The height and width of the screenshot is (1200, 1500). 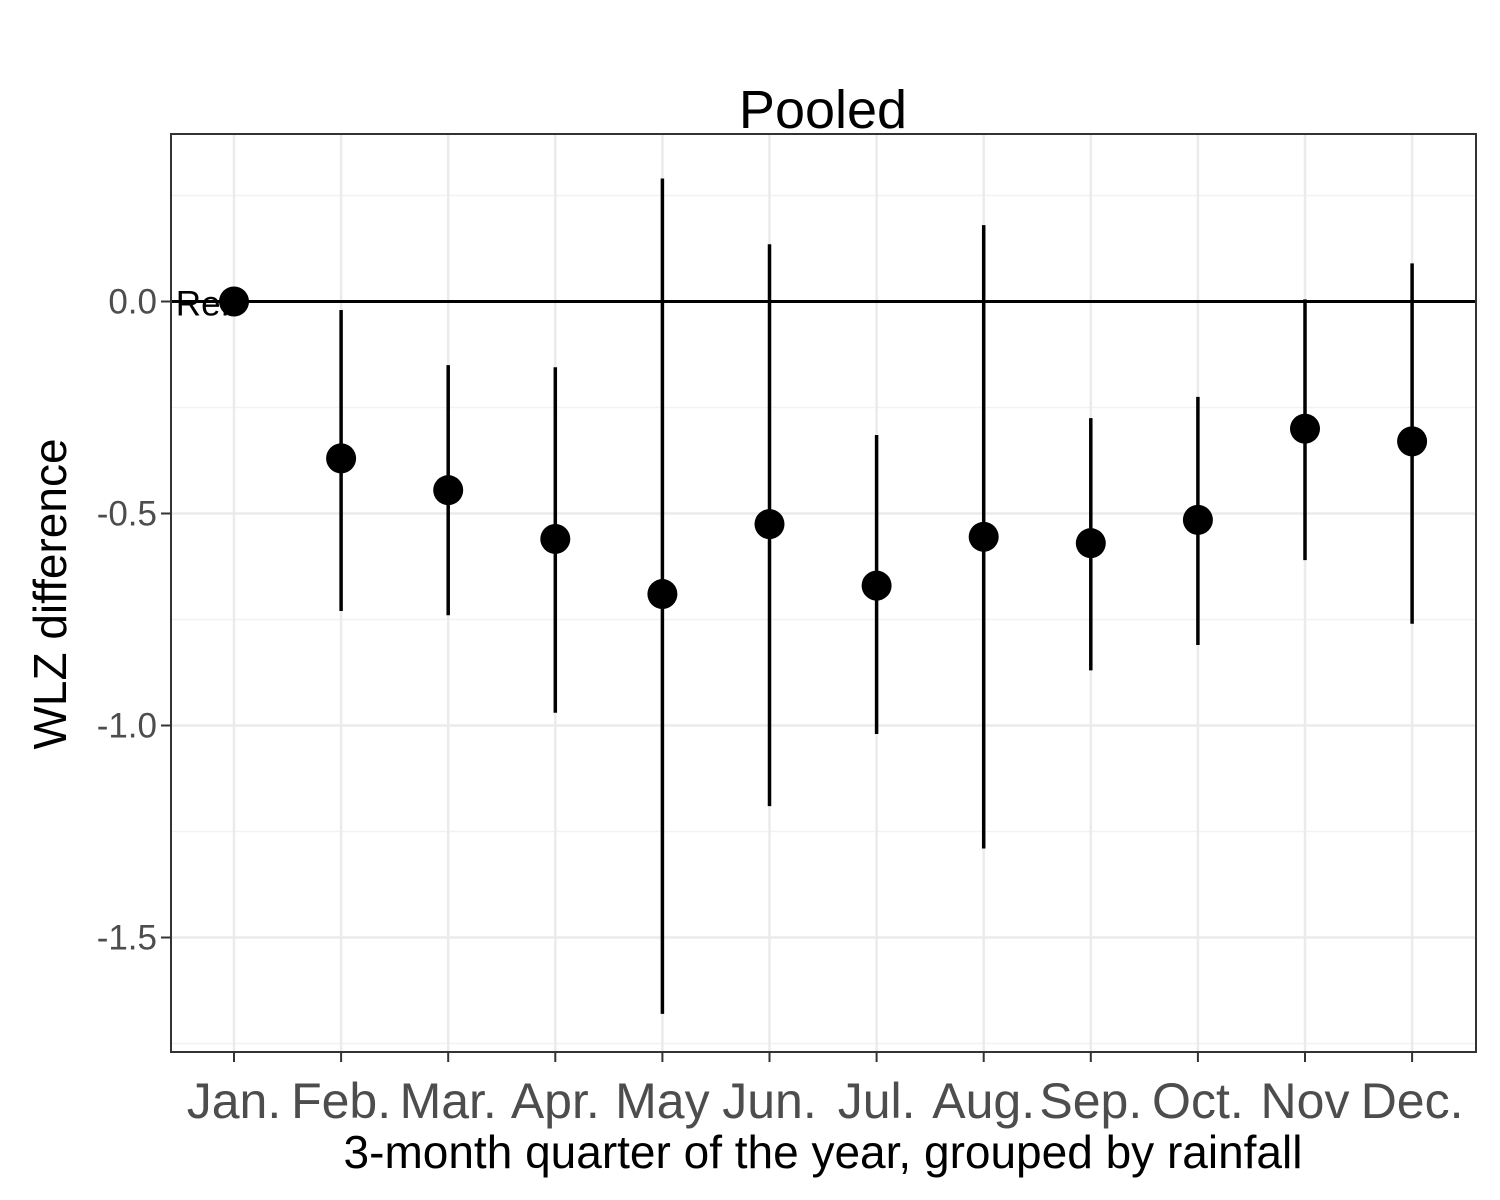 I want to click on x-tick-label: May, so click(x=662, y=1101).